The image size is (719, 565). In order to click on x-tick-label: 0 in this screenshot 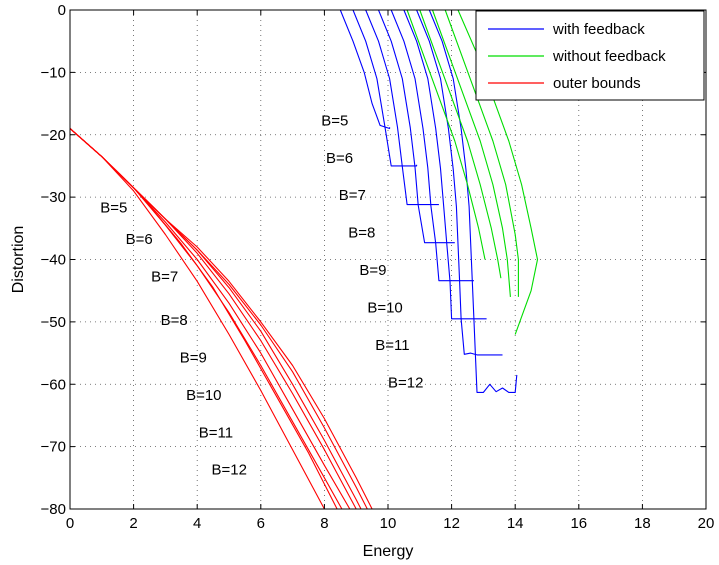, I will do `click(70, 523)`.